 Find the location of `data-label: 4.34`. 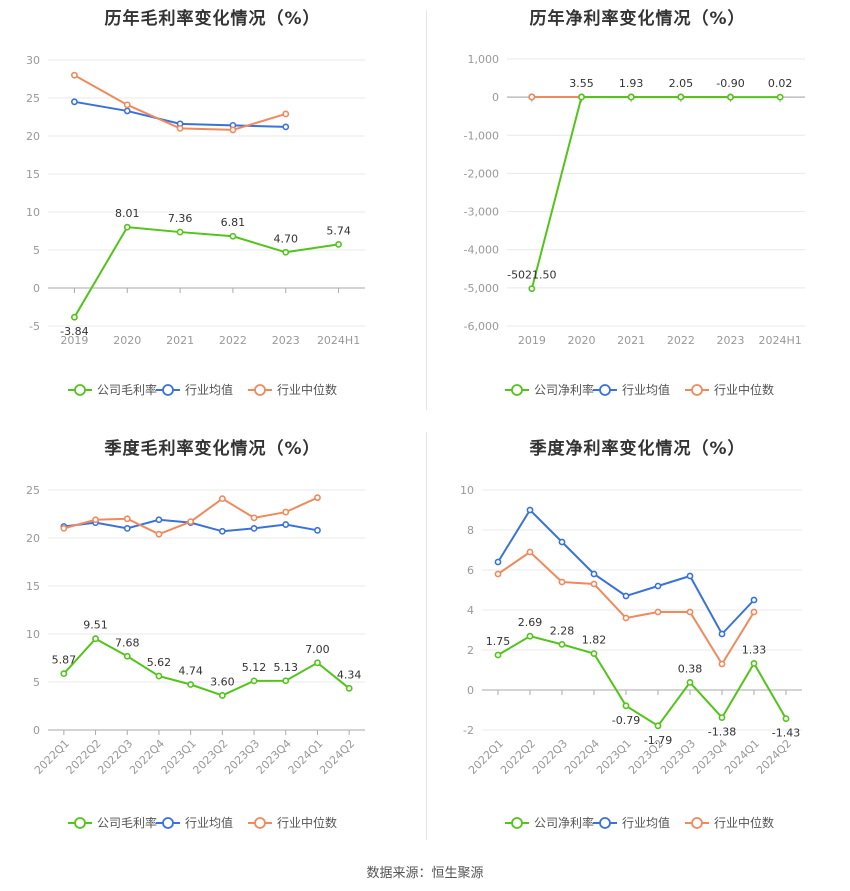

data-label: 4.34 is located at coordinates (349, 674).